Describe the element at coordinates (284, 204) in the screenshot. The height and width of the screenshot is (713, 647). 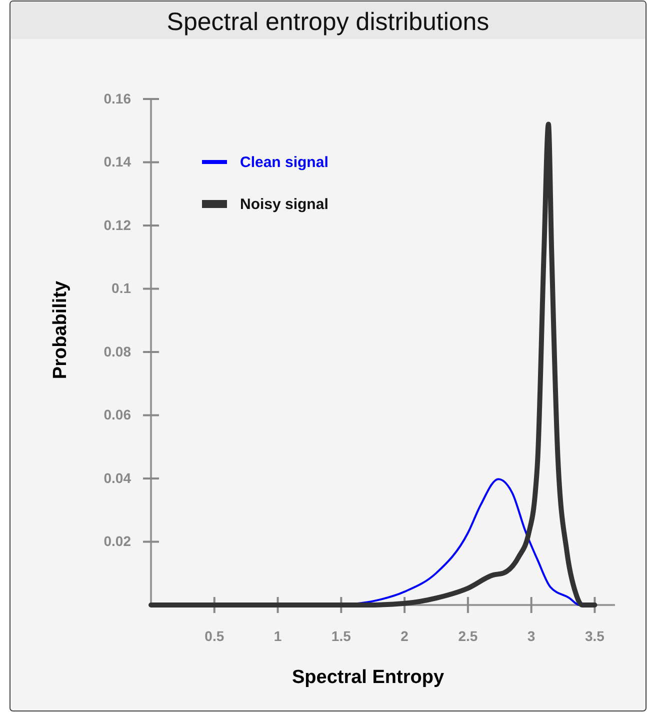
I see `legend-label: Noisy signal` at that location.